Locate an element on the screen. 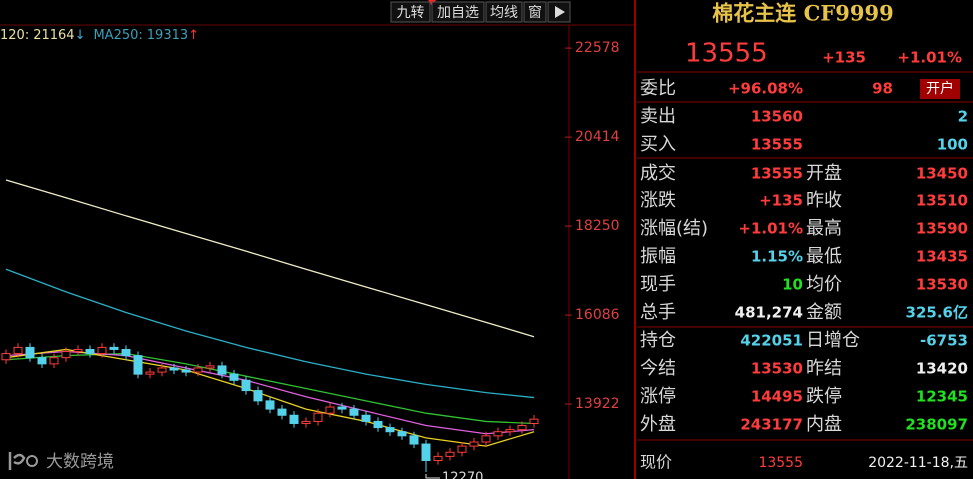 The width and height of the screenshot is (973, 479). y-tick-label: 18250 is located at coordinates (597, 226).